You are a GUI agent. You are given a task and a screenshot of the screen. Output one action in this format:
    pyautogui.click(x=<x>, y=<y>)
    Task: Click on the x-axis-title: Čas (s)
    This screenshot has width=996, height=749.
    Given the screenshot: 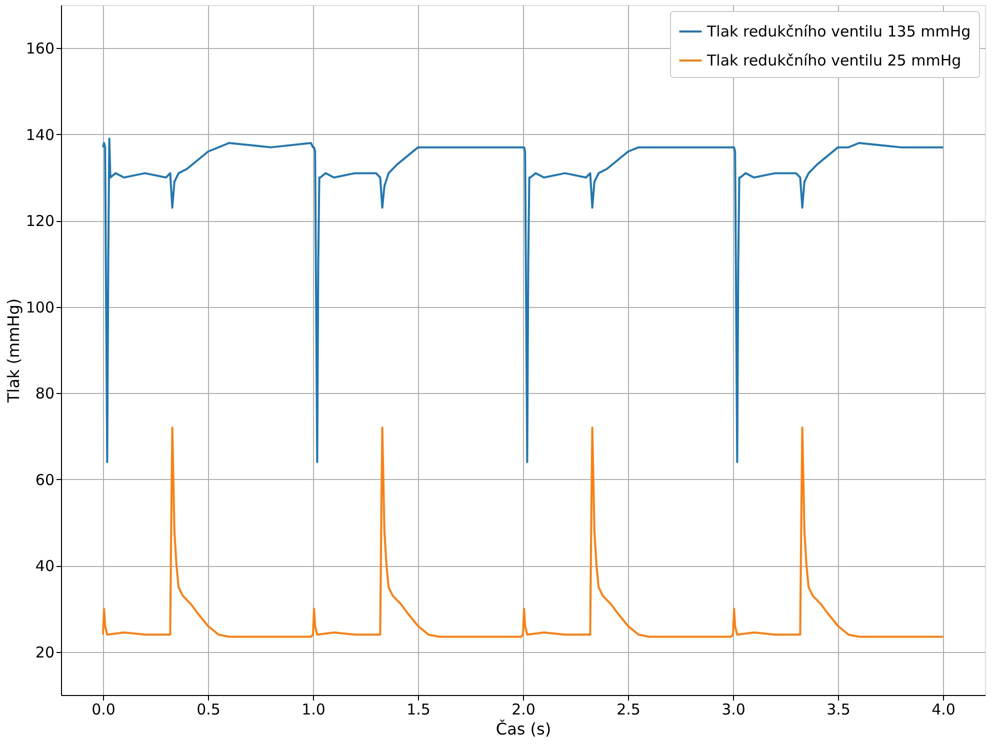 What is the action you would take?
    pyautogui.click(x=524, y=729)
    